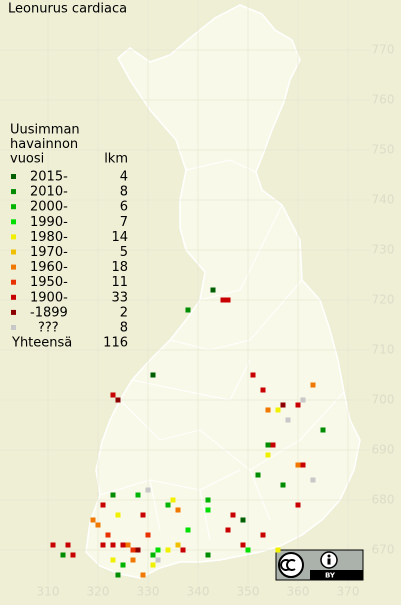 The image size is (401, 605). What do you see at coordinates (288, 565) in the screenshot?
I see `cc-glyph` at bounding box center [288, 565].